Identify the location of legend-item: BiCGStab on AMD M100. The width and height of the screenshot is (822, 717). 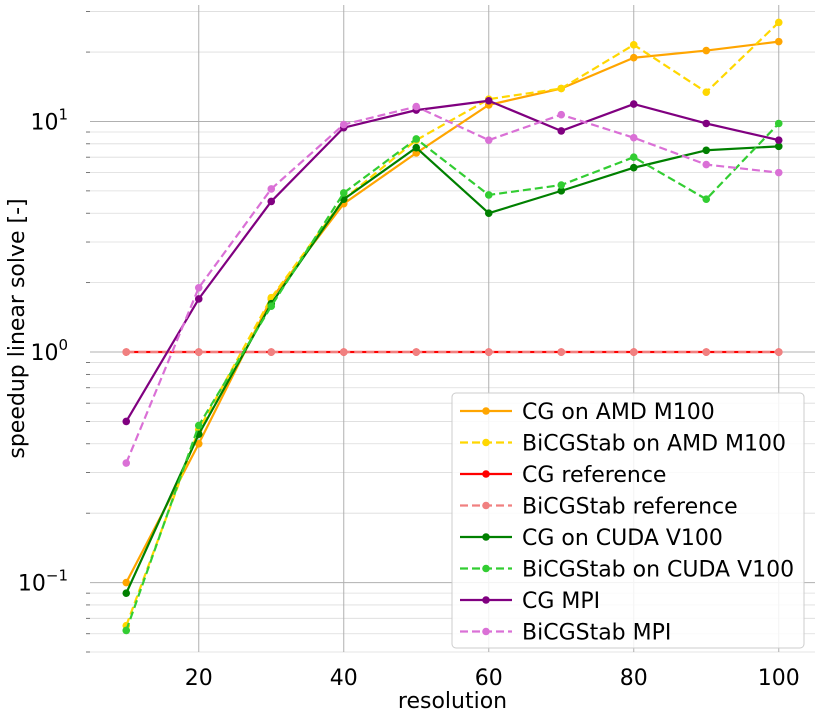
(623, 444).